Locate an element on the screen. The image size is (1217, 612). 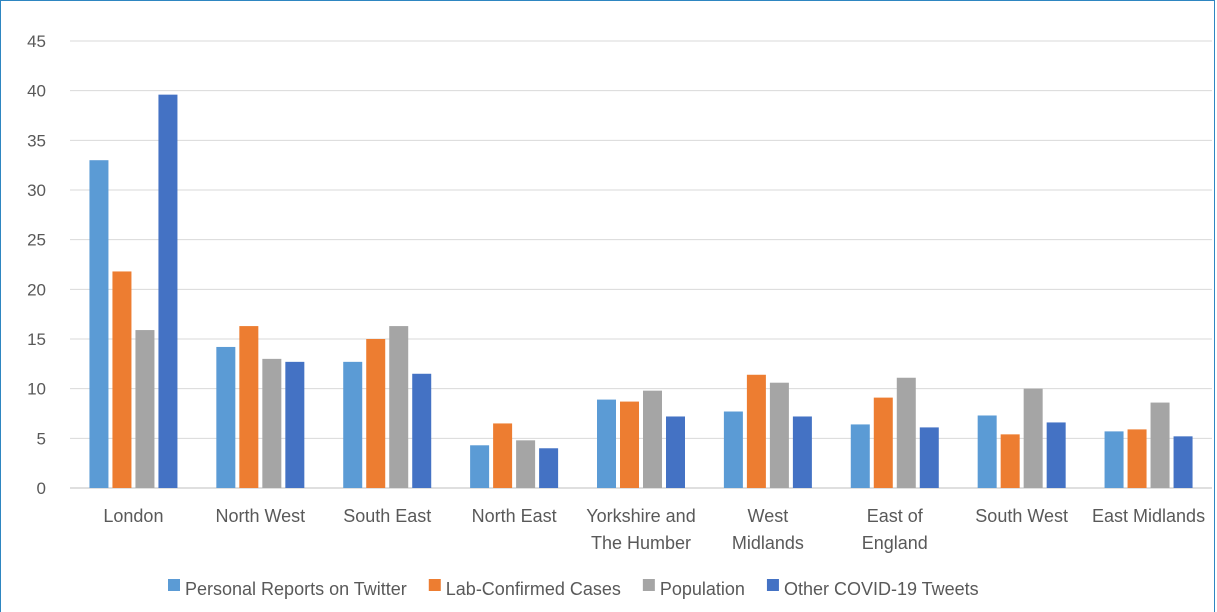
legend-label: Personal Reports on Twitter is located at coordinates (296, 589).